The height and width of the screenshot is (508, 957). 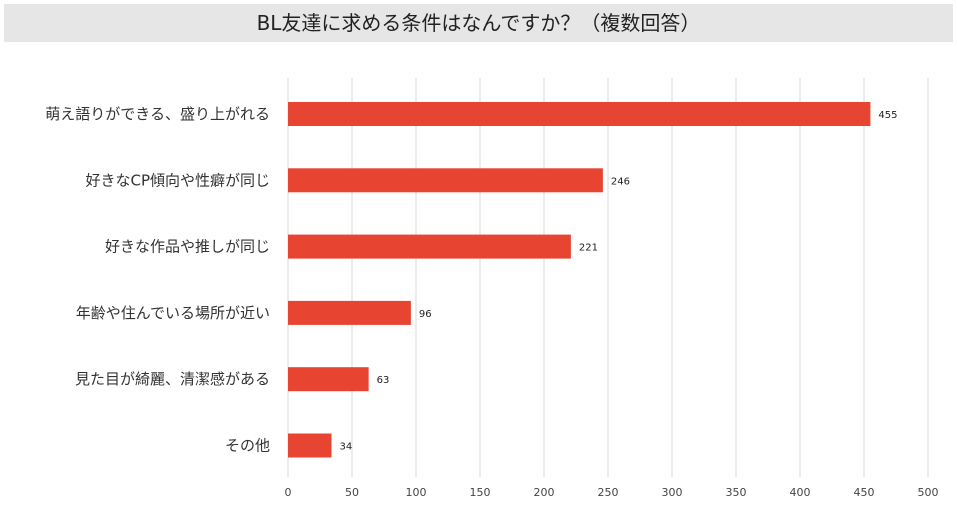 What do you see at coordinates (383, 380) in the screenshot?
I see `data-label: 63` at bounding box center [383, 380].